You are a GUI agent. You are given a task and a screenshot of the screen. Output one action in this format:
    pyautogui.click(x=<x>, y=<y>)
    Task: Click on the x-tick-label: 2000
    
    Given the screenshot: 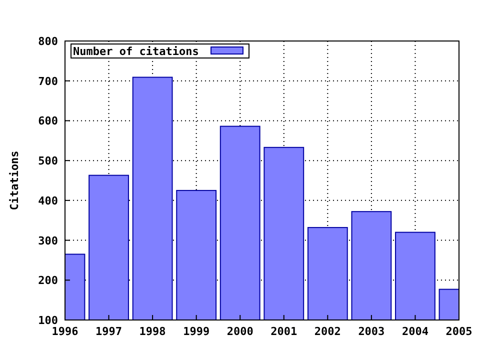 What is the action you would take?
    pyautogui.click(x=240, y=331)
    